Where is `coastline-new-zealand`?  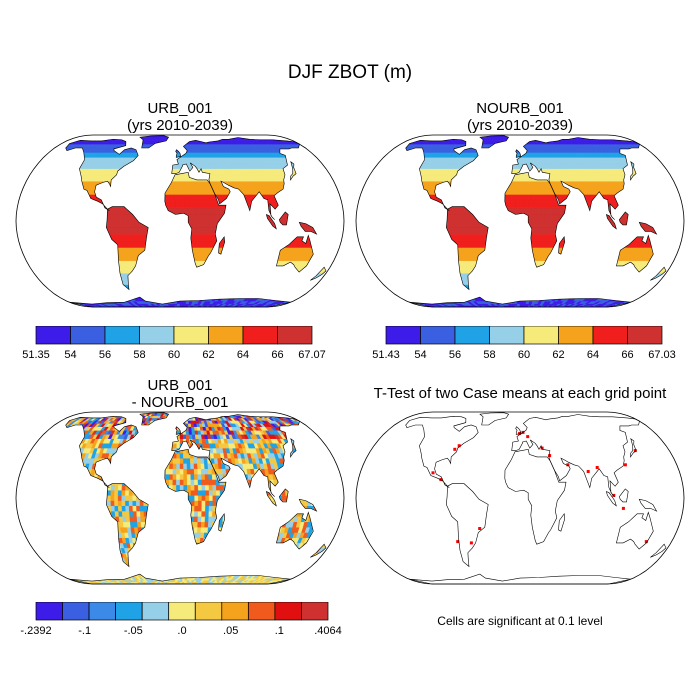
coastline-new-zealand is located at coordinates (318, 273).